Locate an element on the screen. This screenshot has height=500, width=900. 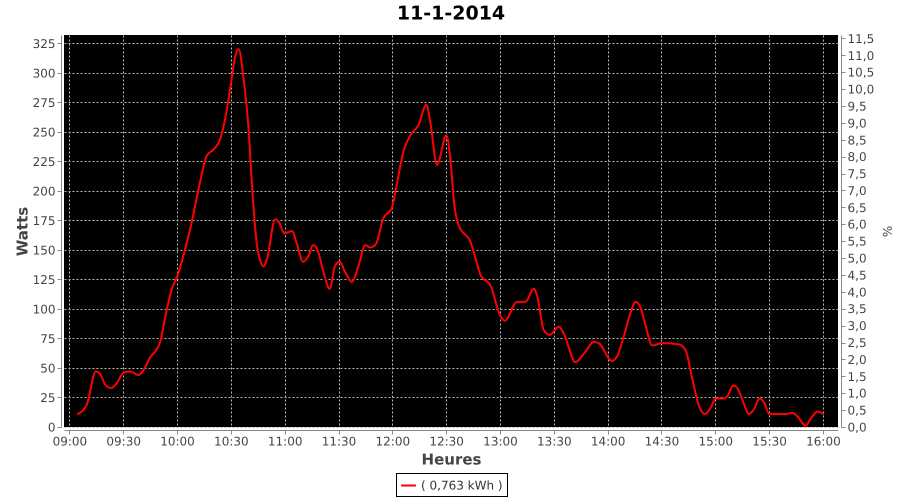
y-tick-label: 275 is located at coordinates (44, 103).